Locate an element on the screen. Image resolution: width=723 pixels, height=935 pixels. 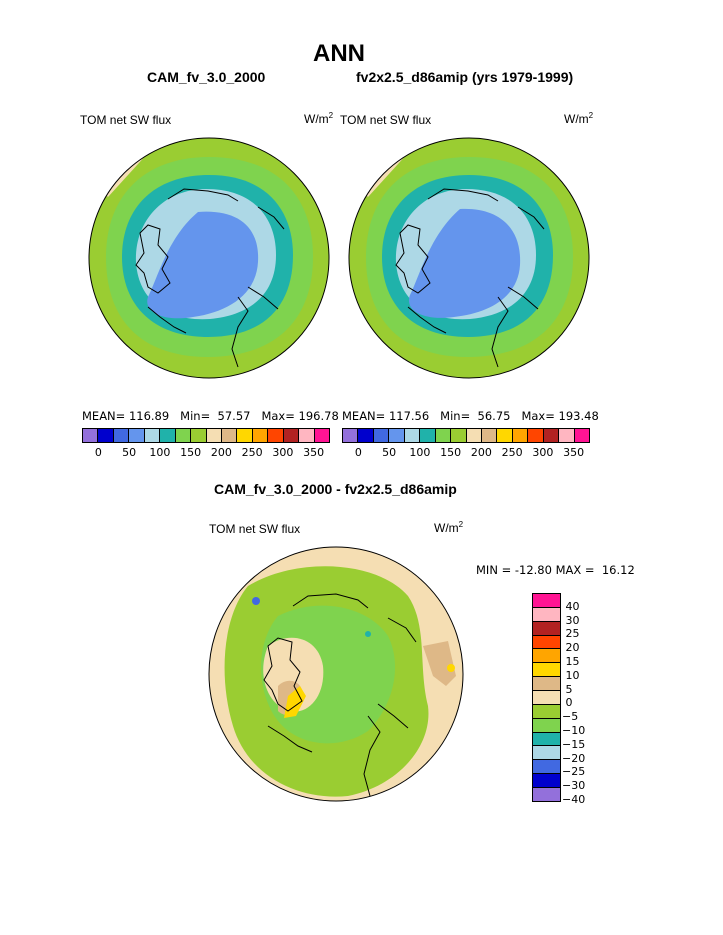
diff-variable-label: TOM net SW flux is located at coordinates (255, 529).